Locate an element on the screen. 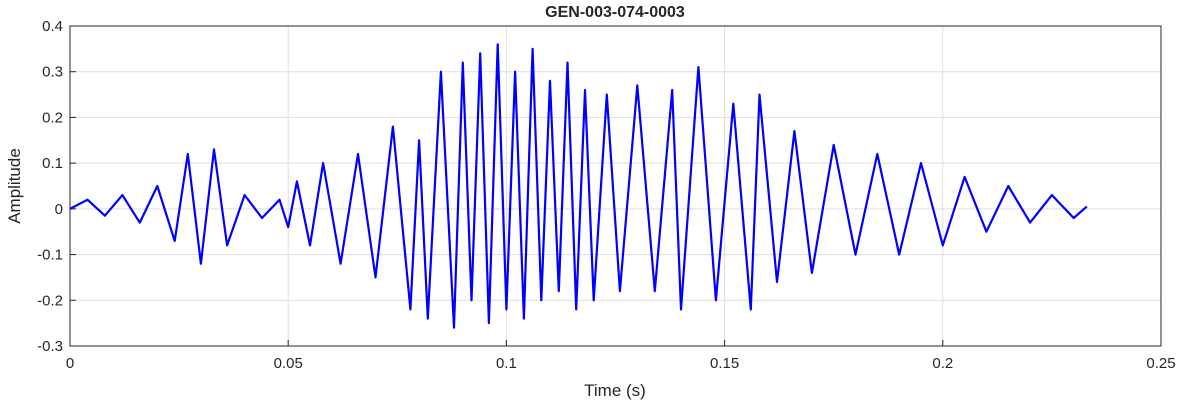 The image size is (1182, 409). y-tick-label: -0.3 is located at coordinates (50, 346).